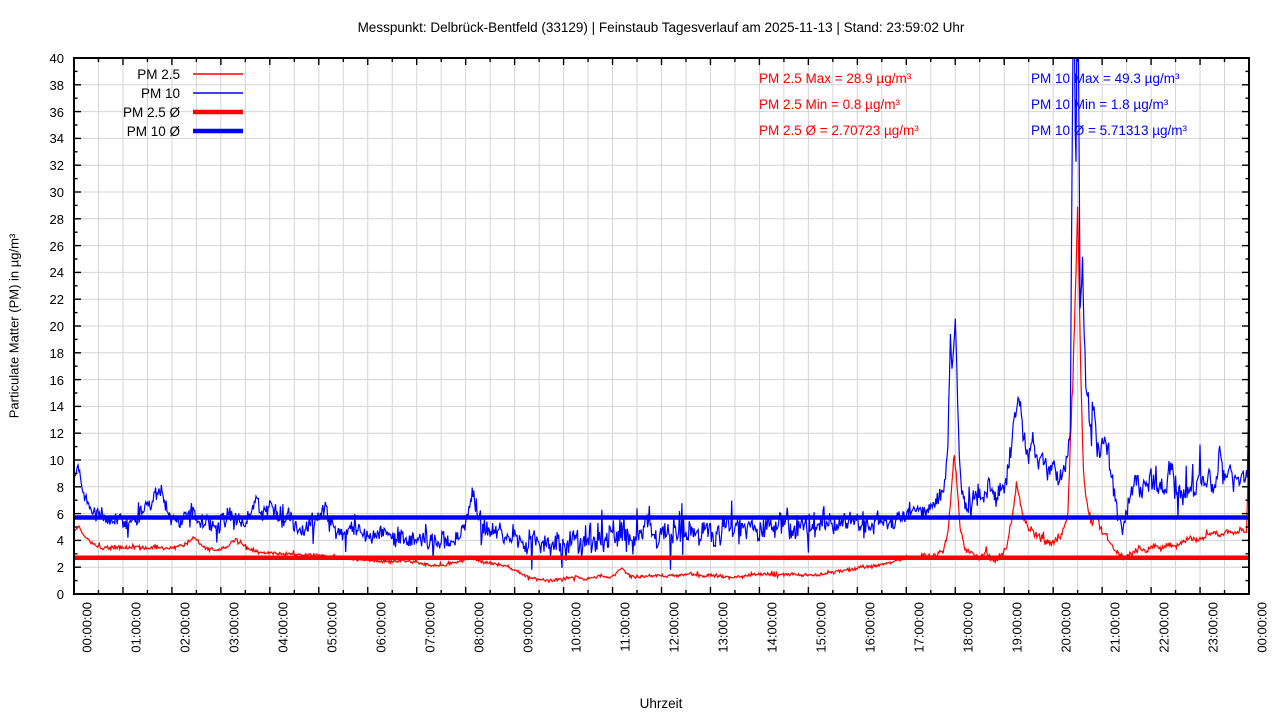  What do you see at coordinates (56, 166) in the screenshot?
I see `y-tick-label: 32` at bounding box center [56, 166].